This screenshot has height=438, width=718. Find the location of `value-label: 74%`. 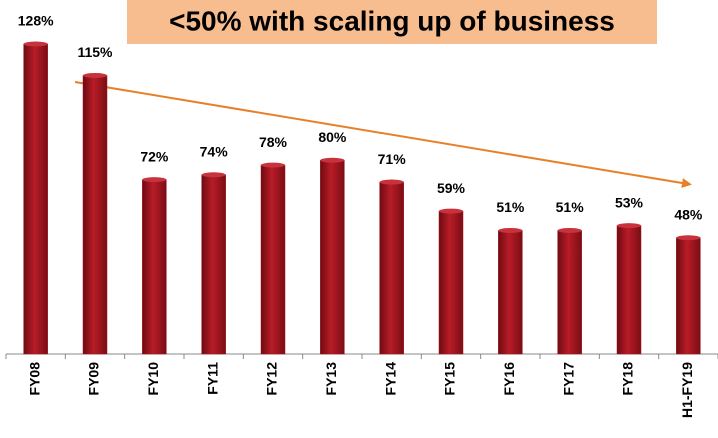

value-label: 74% is located at coordinates (214, 151).